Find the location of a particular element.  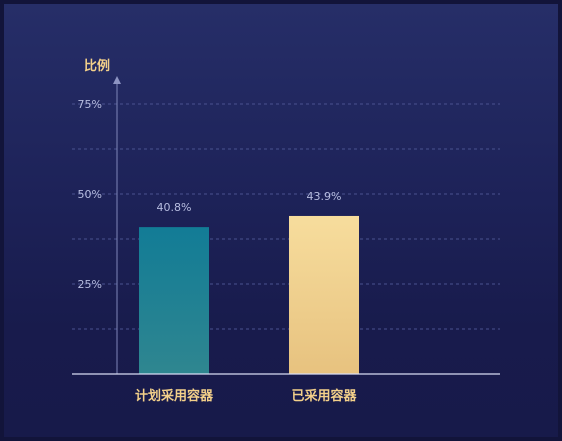

y-tick-label: 50% is located at coordinates (90, 194).